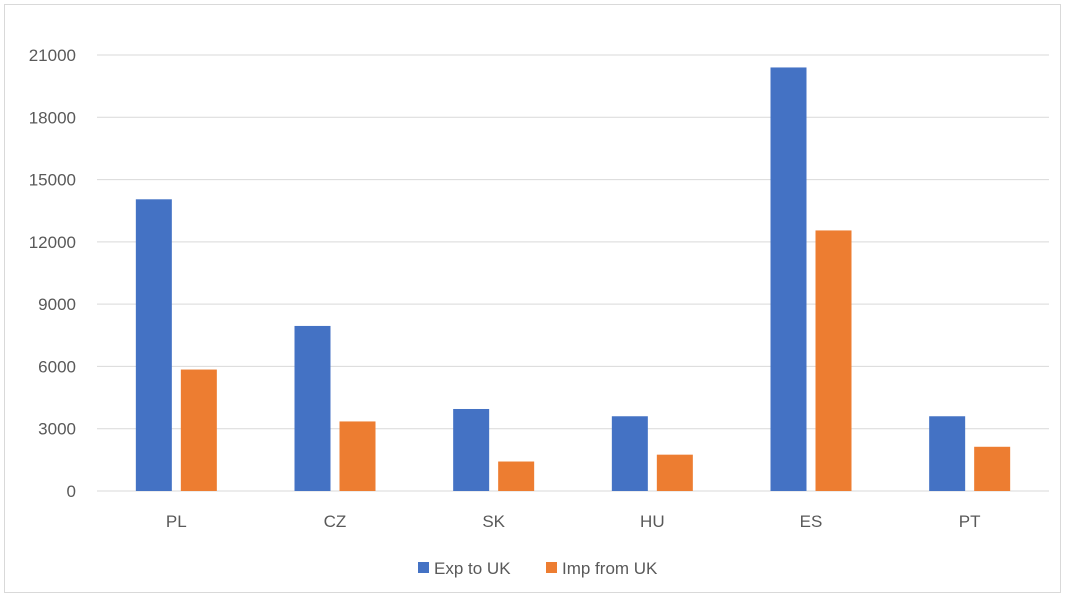  Describe the element at coordinates (652, 521) in the screenshot. I see `x-tick-label: HU` at that location.